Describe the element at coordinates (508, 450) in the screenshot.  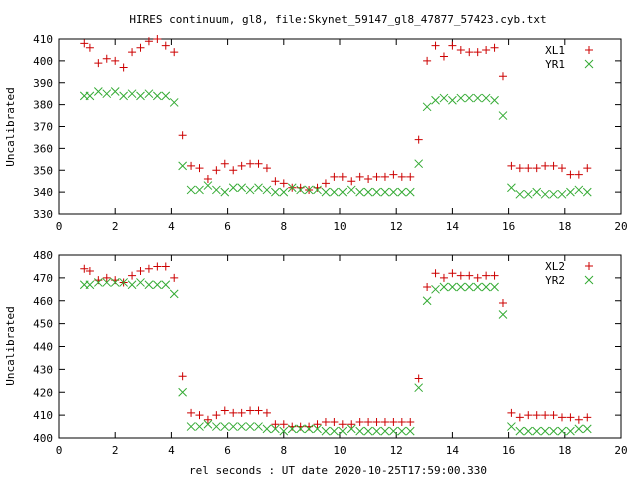
I see `x-tick-label: 16` at that location.